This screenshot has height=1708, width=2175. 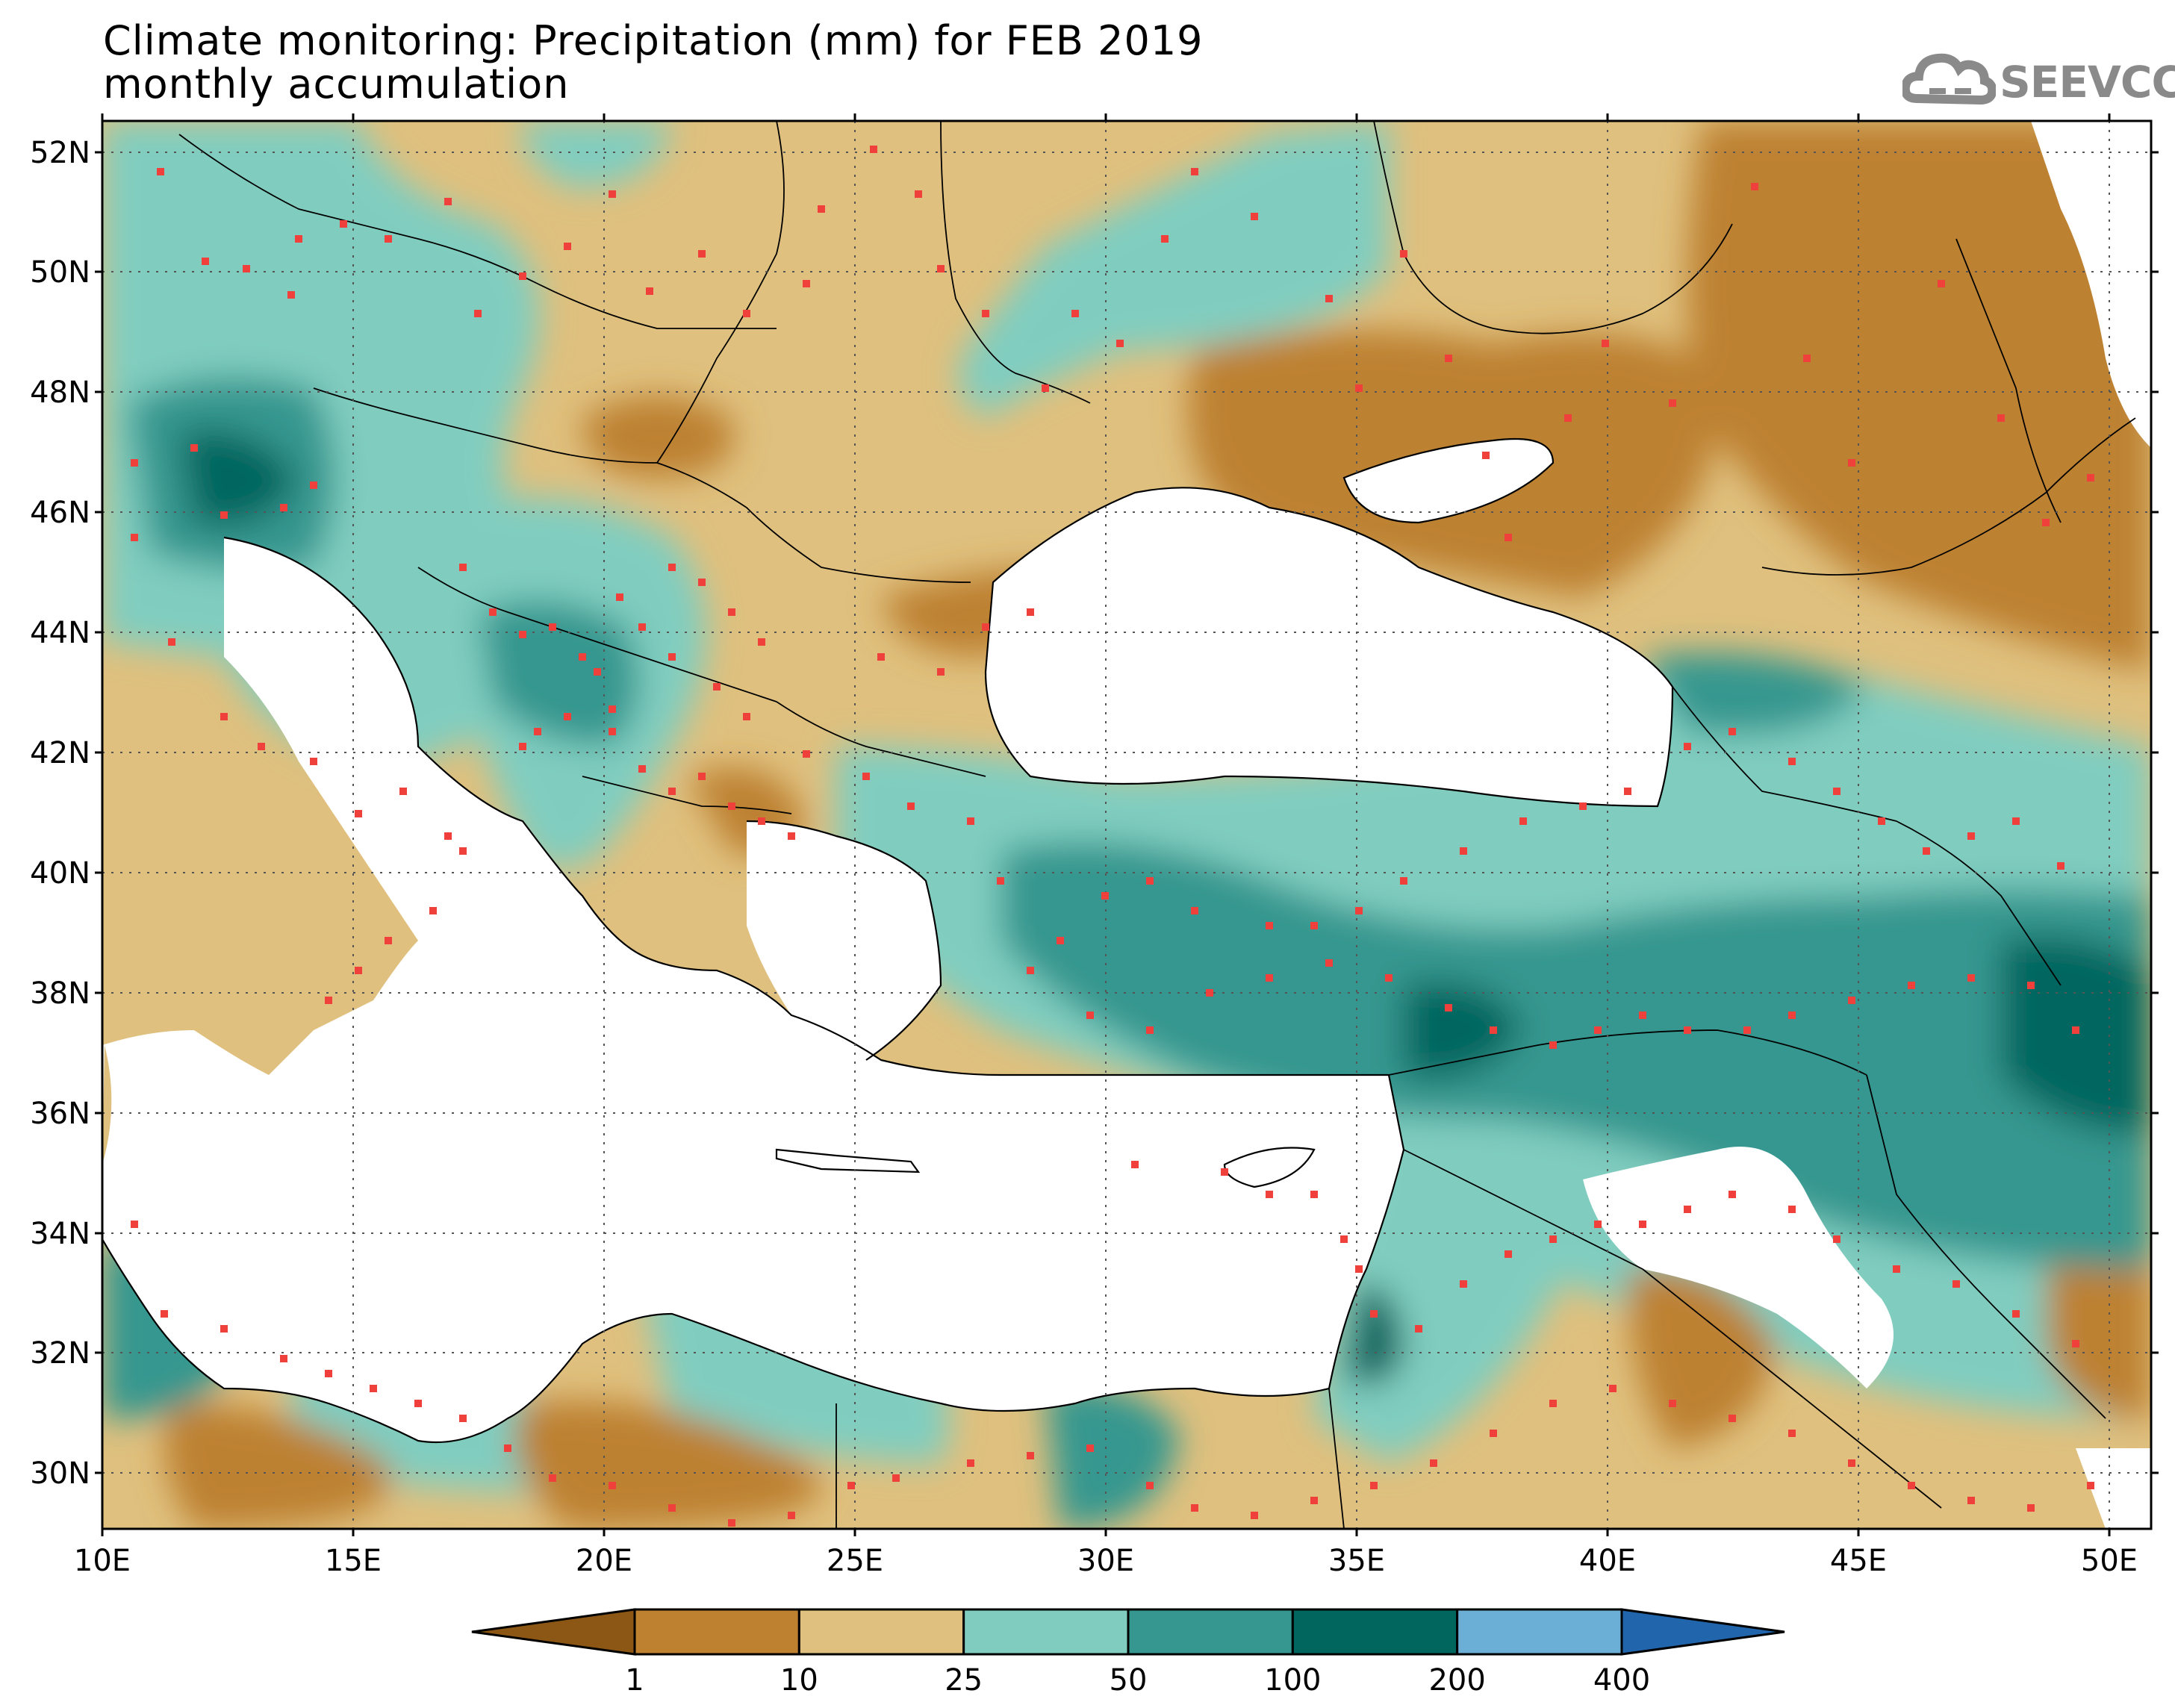 What do you see at coordinates (1858, 1561) in the screenshot?
I see `lon-label: 45E` at bounding box center [1858, 1561].